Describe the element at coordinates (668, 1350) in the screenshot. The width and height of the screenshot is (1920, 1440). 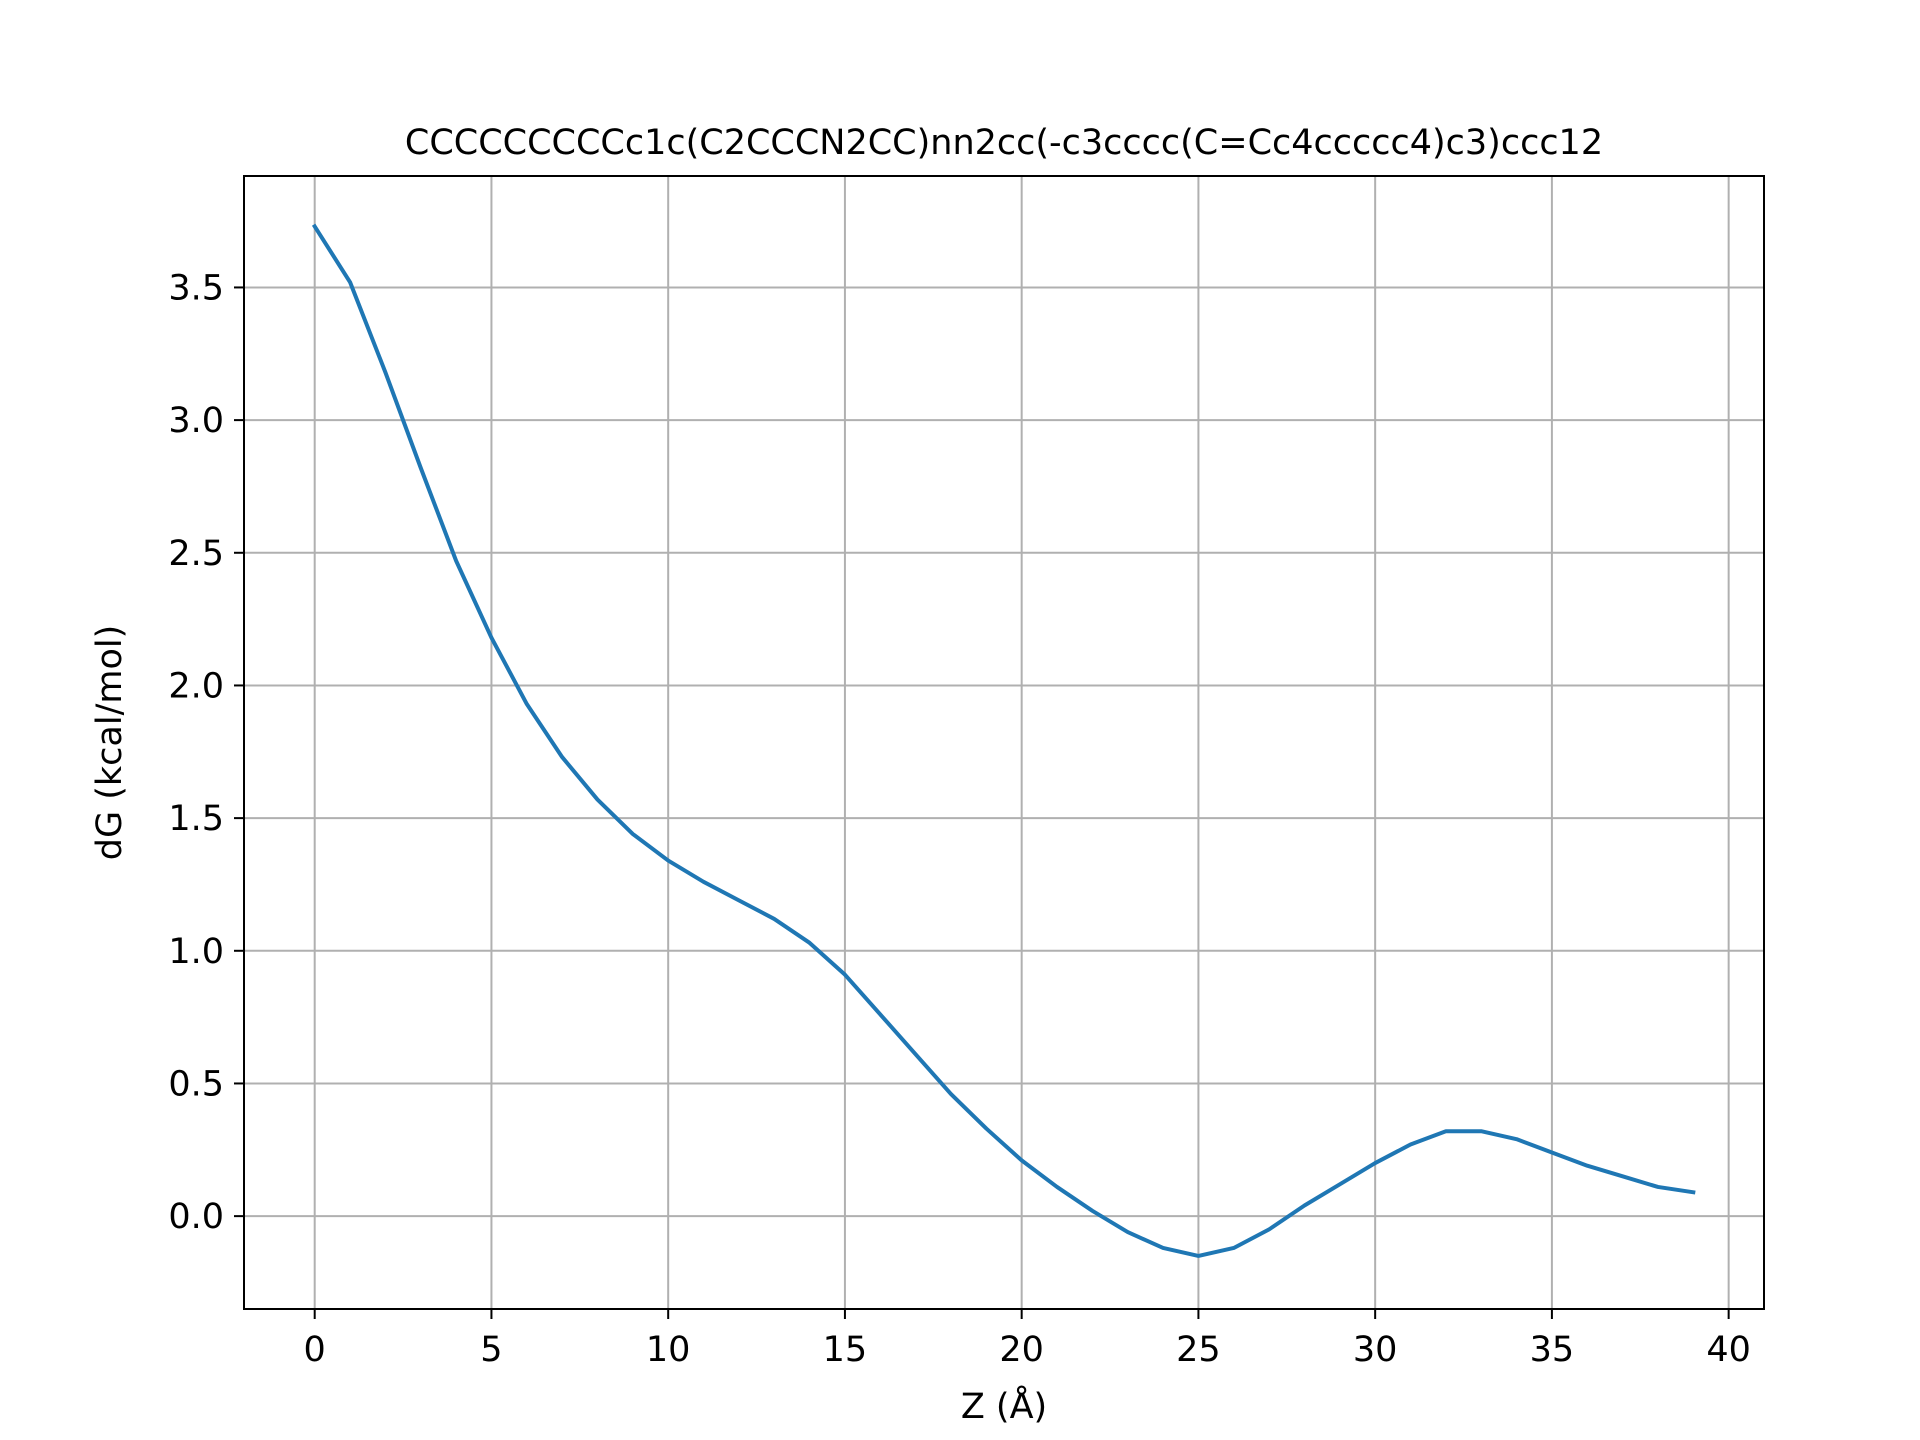
I see `x-tick-label: 10` at that location.